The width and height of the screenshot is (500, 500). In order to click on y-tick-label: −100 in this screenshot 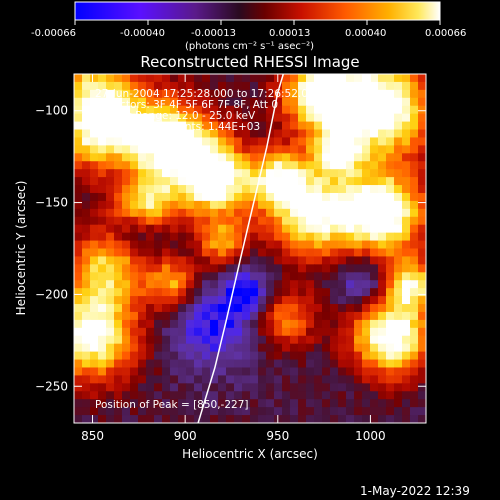, I will do `click(51, 111)`.